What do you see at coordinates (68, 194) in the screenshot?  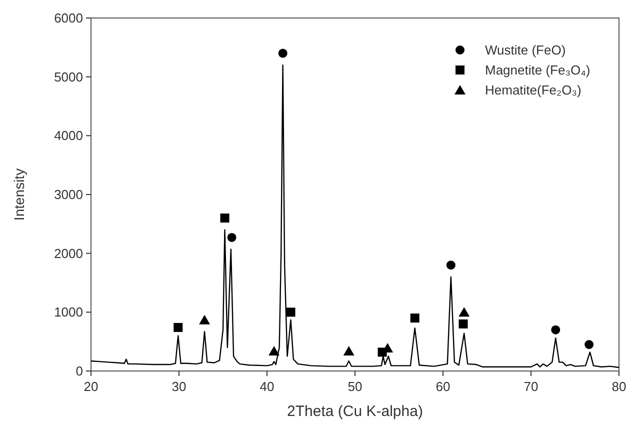 I see `y-tick-label: 3000` at bounding box center [68, 194].